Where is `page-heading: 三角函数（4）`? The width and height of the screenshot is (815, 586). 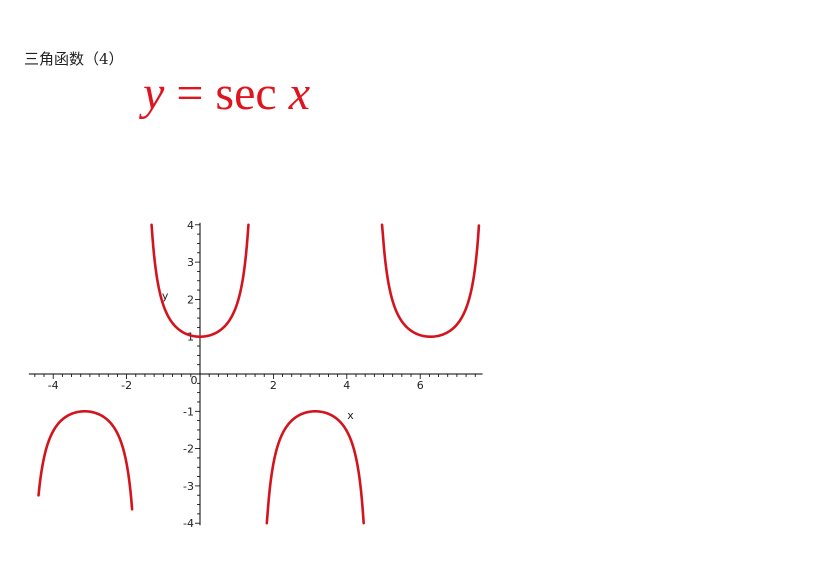 page-heading: 三角函数（4） is located at coordinates (74, 59).